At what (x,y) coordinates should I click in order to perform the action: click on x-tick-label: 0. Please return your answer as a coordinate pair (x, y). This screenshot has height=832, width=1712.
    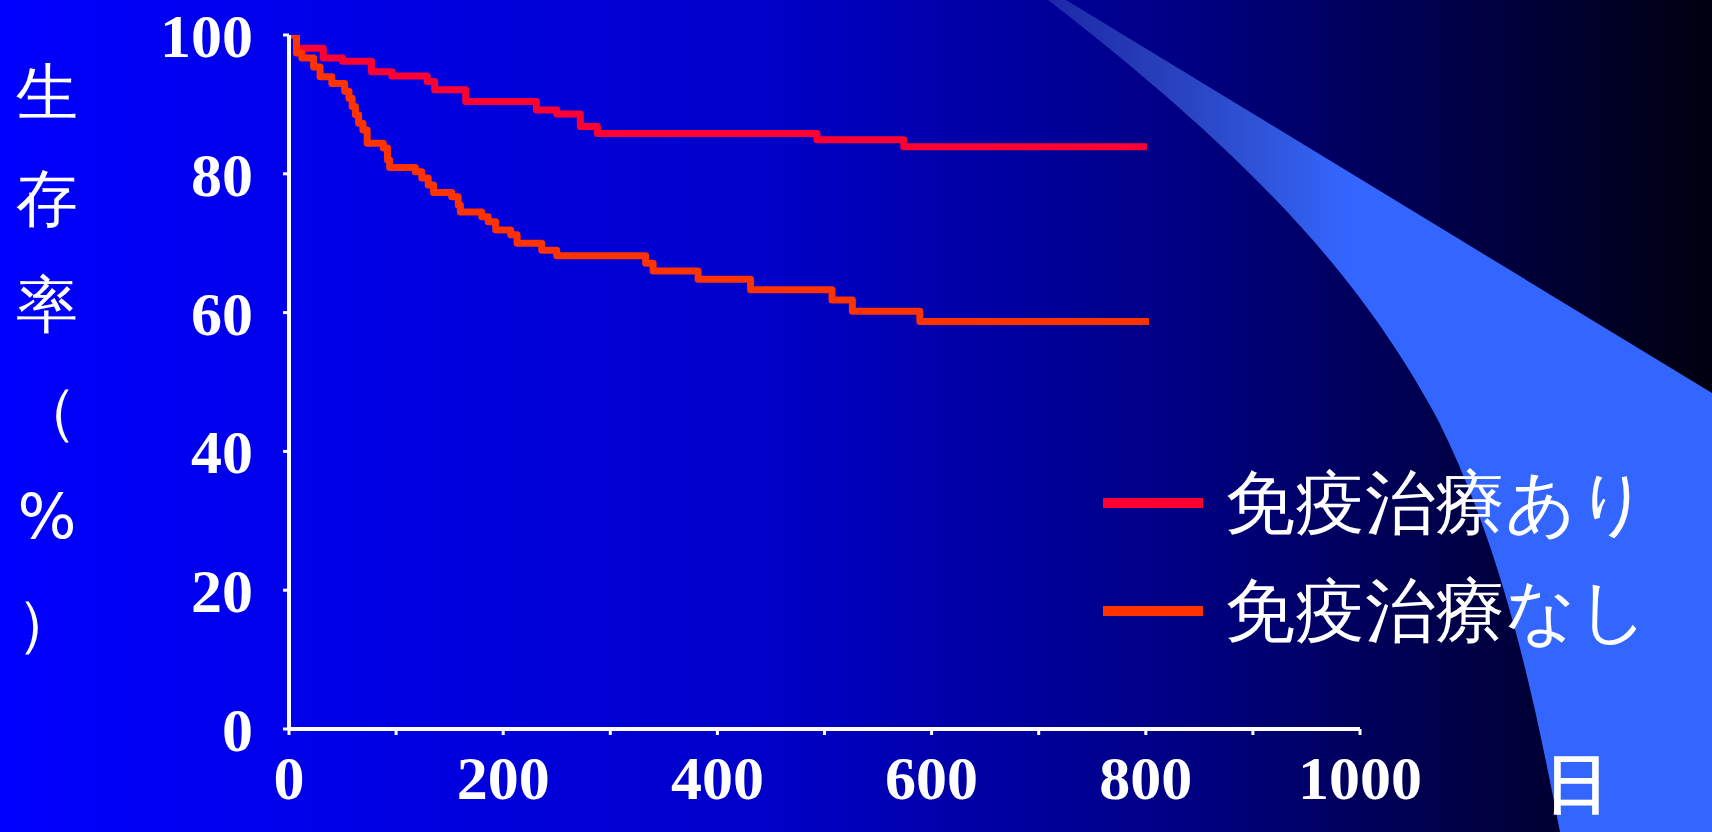
    Looking at the image, I should click on (289, 778).